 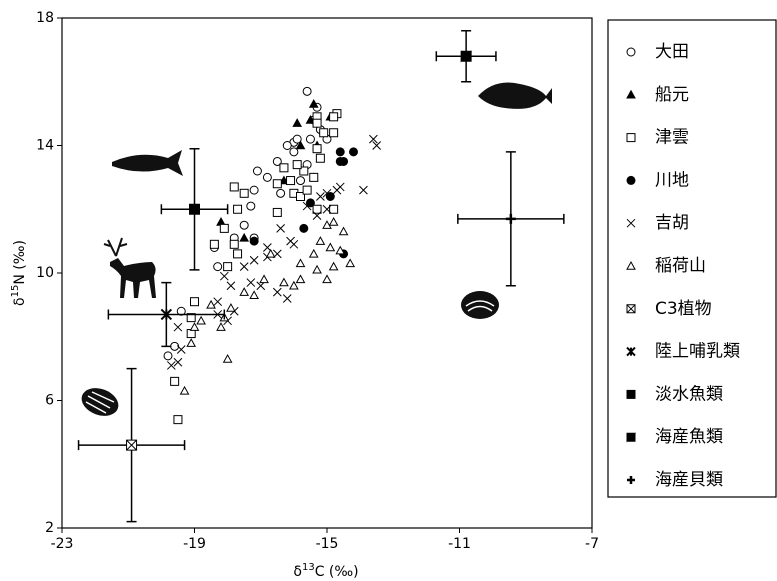 I want to click on x-tick-label: -19, so click(x=194, y=544).